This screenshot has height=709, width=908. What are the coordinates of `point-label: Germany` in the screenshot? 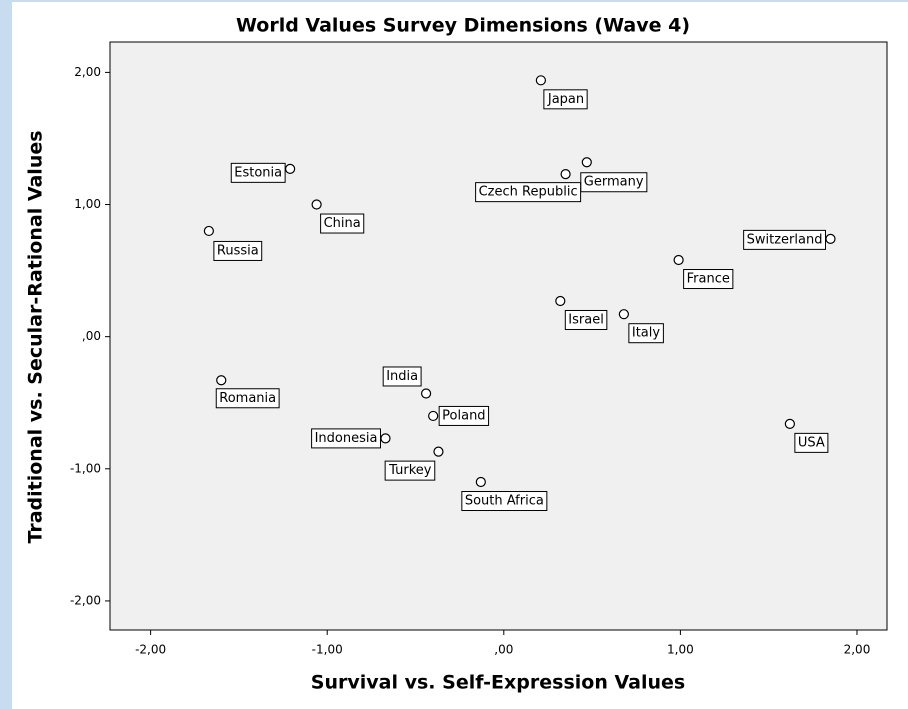 It's located at (614, 182).